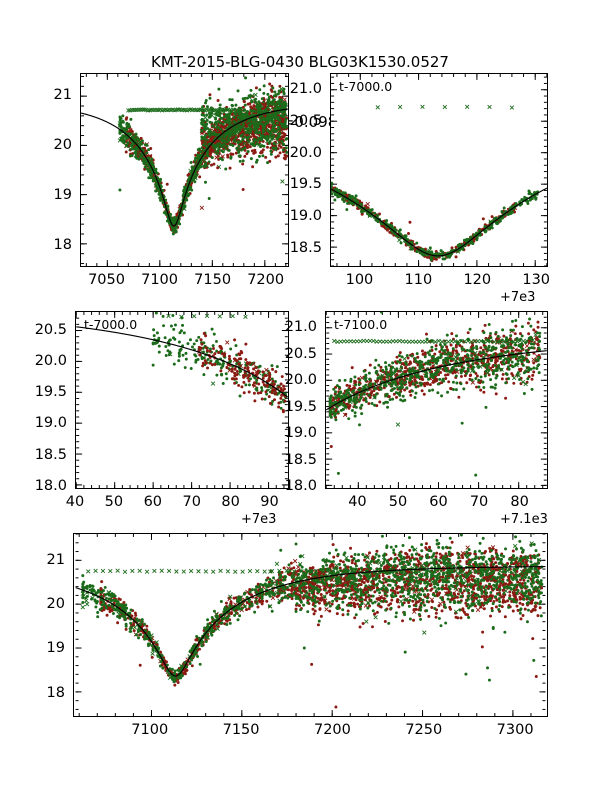 Image resolution: width=600 pixels, height=800 pixels. Describe the element at coordinates (259, 519) in the screenshot. I see `x-offset-label-middle-left: +7e3` at that location.